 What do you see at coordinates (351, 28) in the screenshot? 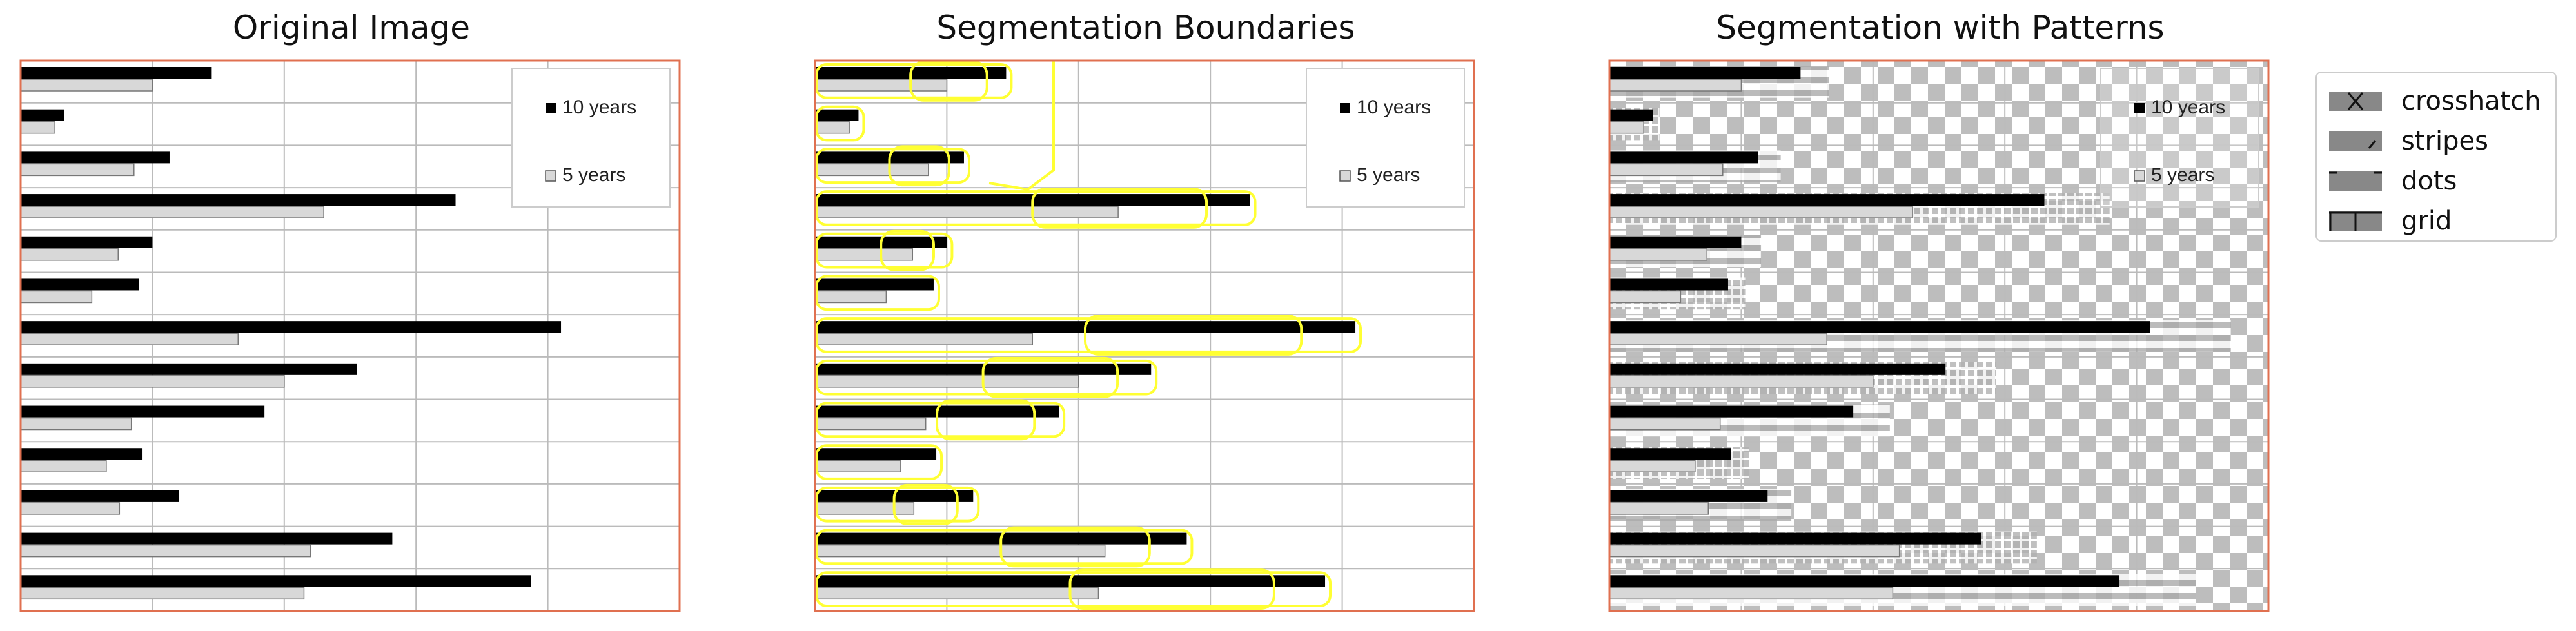
I see `panel-title-original: Original Image` at bounding box center [351, 28].